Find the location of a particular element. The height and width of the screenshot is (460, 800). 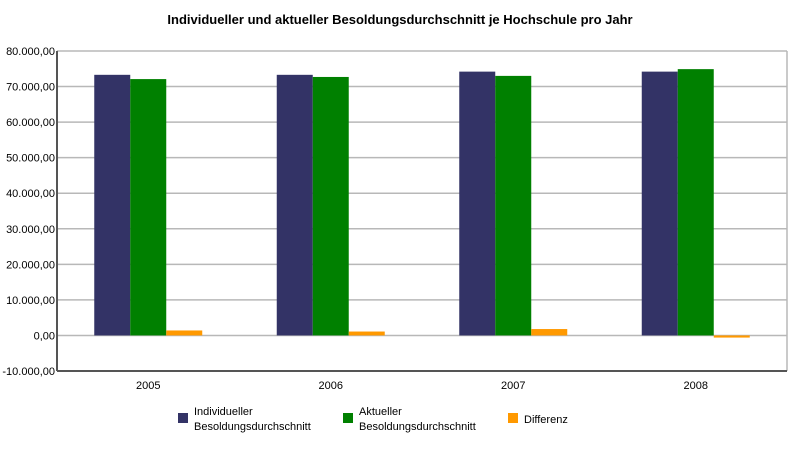

y-tick-label: 80.000,00 is located at coordinates (30, 52).